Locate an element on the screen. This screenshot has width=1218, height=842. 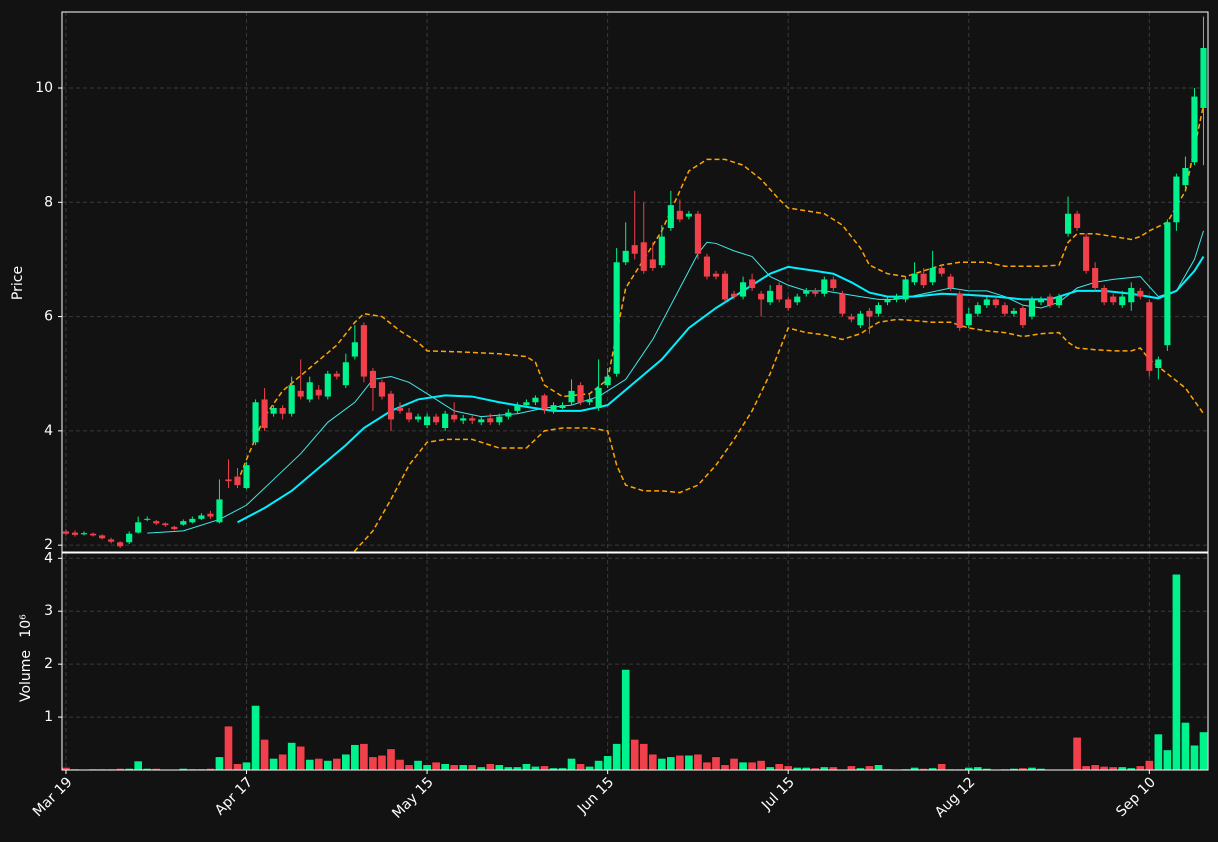
price-axis-label: Price is located at coordinates (18, 283).